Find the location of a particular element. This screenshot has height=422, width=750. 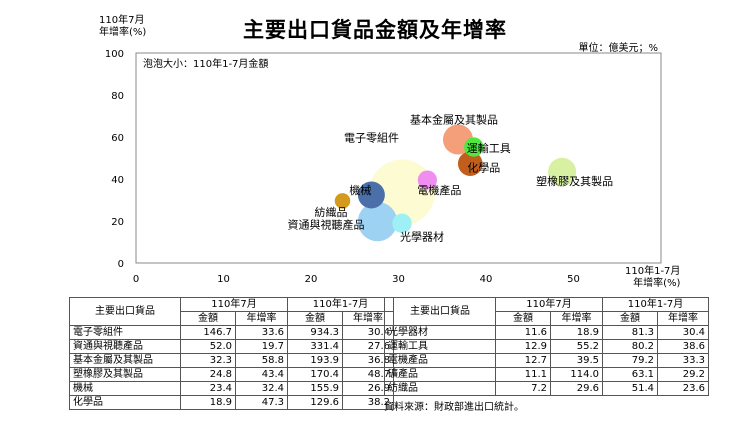

table-cell-value: 170.4 is located at coordinates (315, 374).